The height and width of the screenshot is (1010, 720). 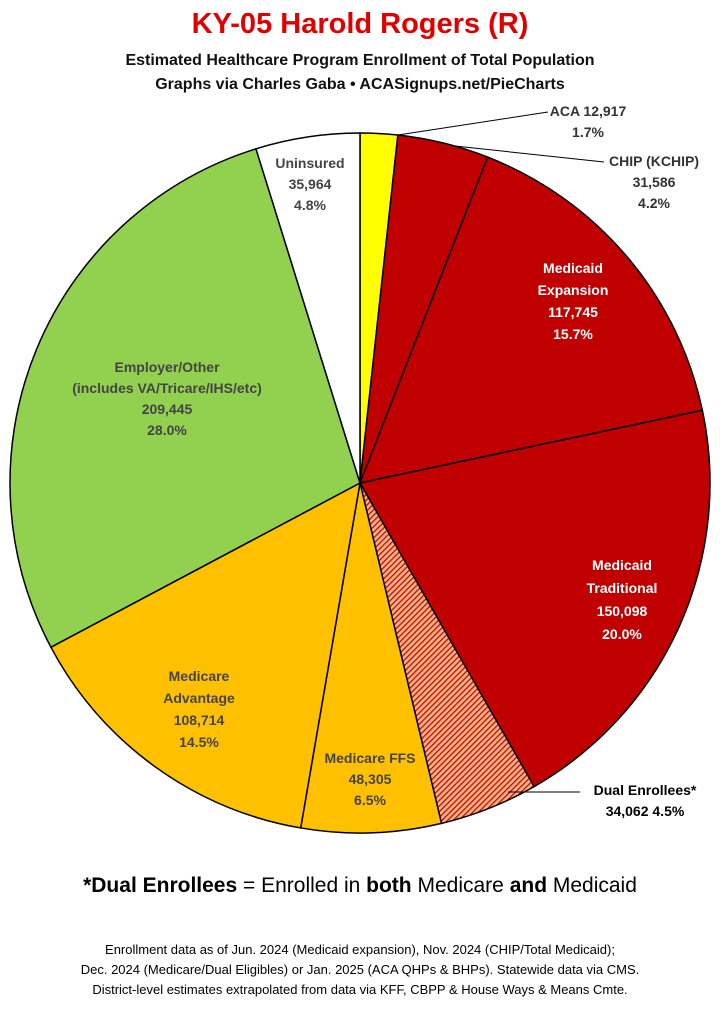 What do you see at coordinates (308, 308) in the screenshot?
I see `pie-slice-uninsured` at bounding box center [308, 308].